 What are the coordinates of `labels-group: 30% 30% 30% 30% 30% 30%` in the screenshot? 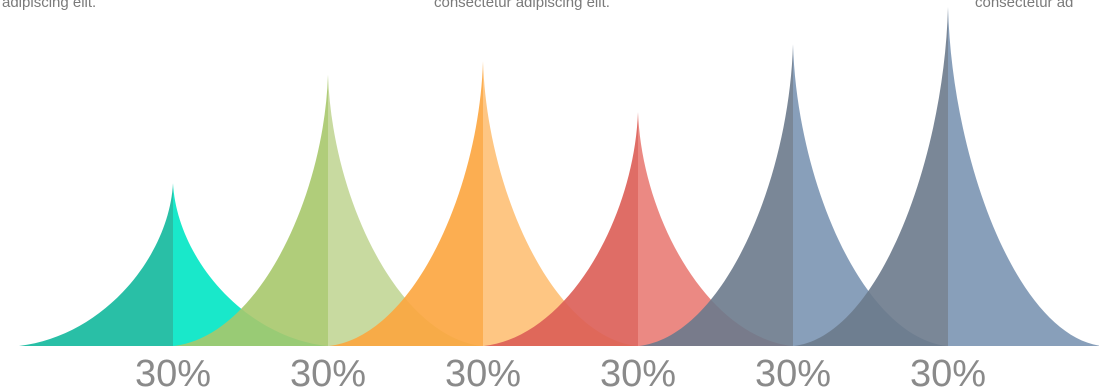 It's located at (560, 371).